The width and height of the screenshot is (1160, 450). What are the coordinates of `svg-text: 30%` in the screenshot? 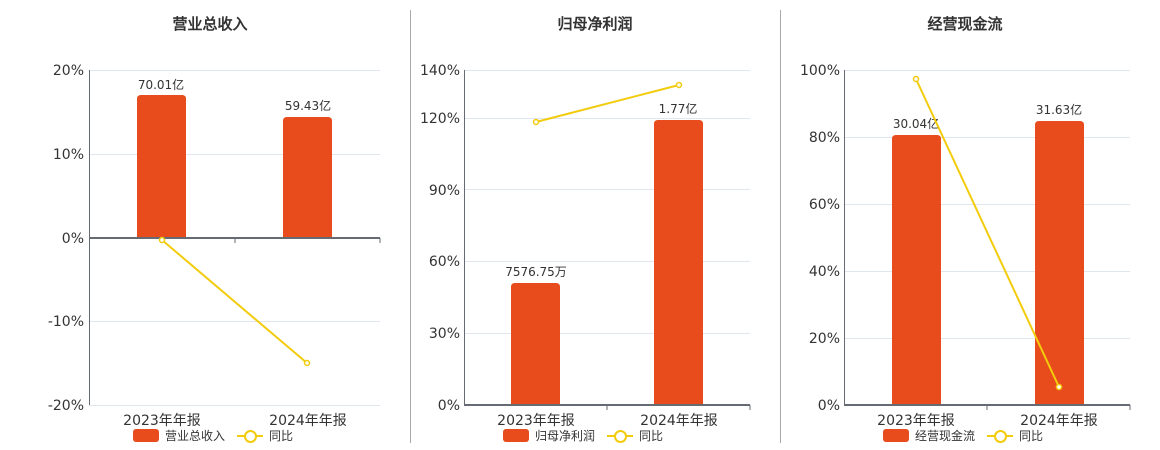 It's located at (444, 334).